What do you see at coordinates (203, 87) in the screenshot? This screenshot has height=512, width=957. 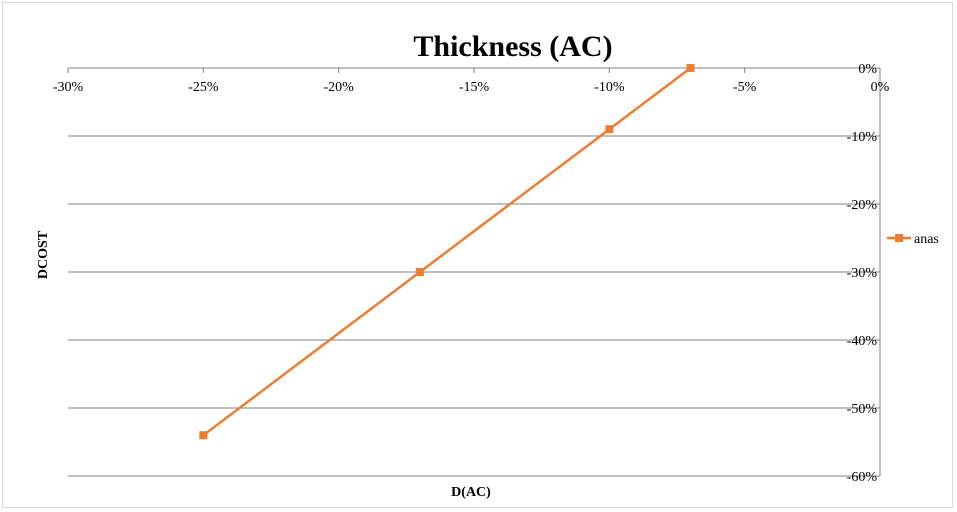 I see `x-tick-label-1: -25%` at bounding box center [203, 87].